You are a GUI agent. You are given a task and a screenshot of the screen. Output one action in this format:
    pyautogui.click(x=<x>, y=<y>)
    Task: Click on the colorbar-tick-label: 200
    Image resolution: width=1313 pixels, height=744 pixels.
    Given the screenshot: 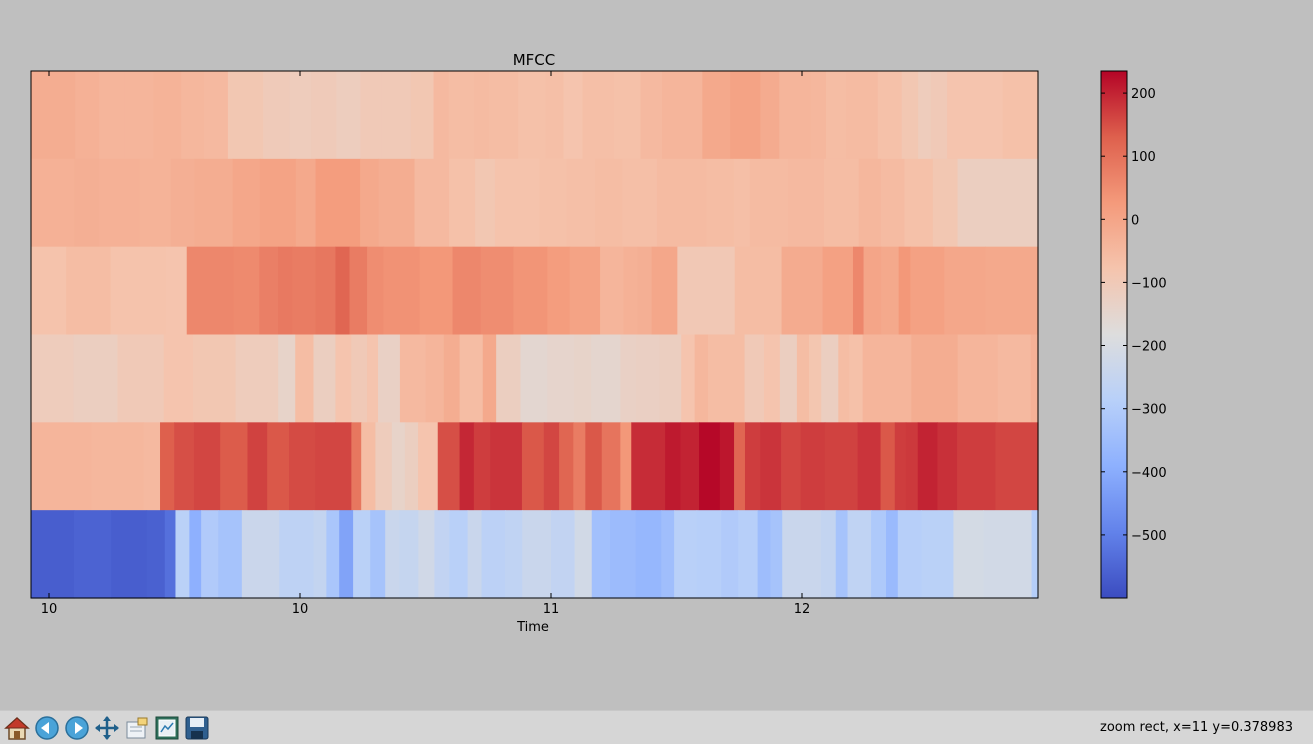 What is the action you would take?
    pyautogui.click(x=1143, y=94)
    